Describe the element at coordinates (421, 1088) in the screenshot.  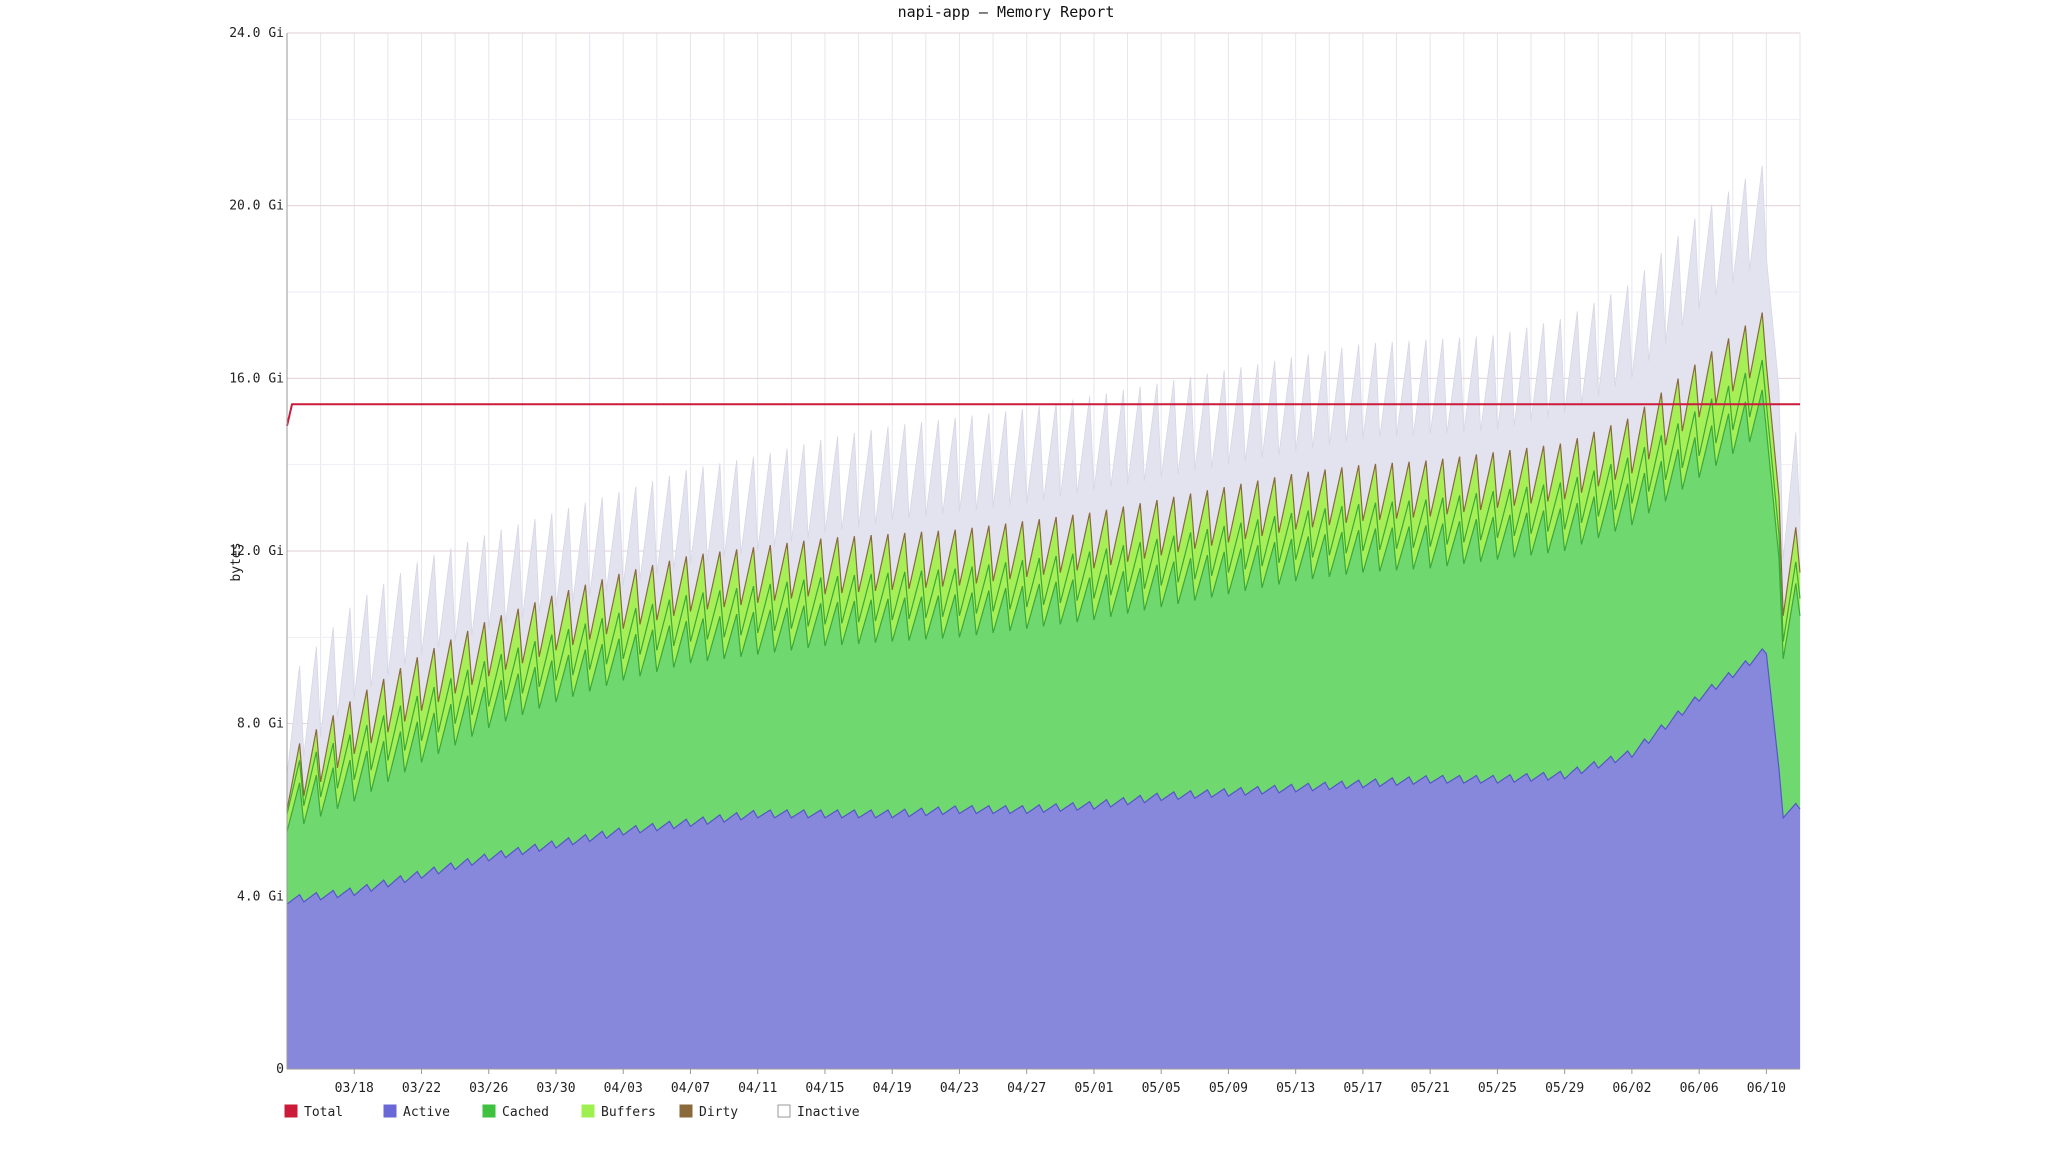
I see `x-tick-label: 03/22` at that location.